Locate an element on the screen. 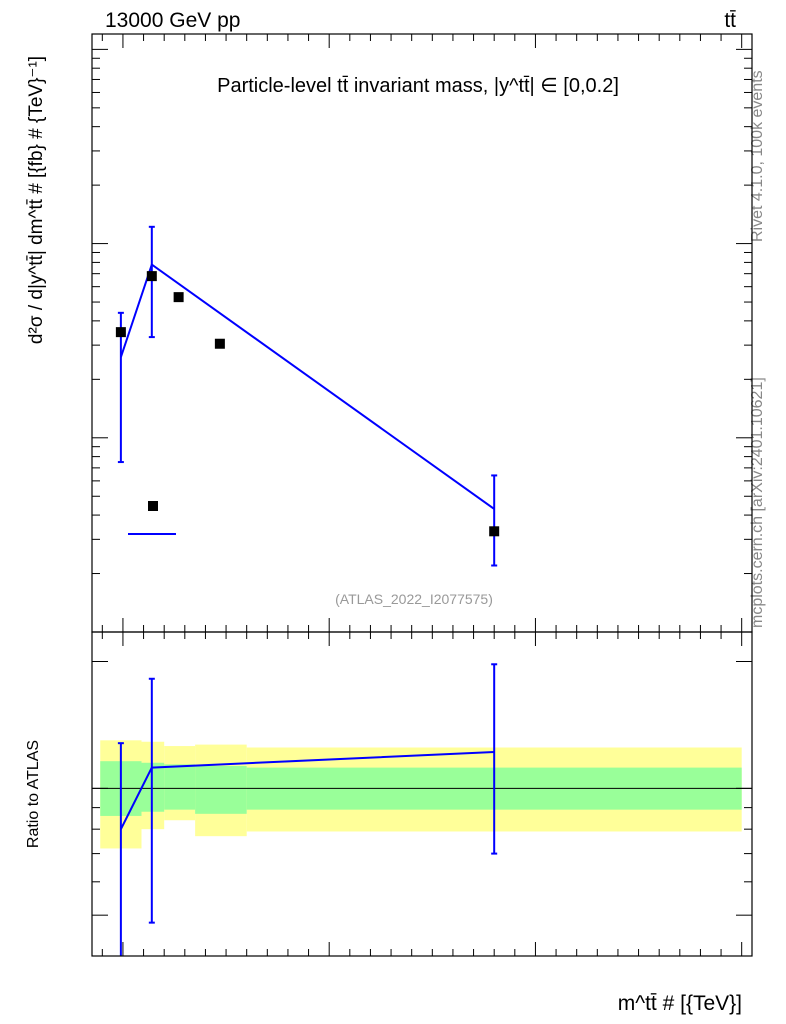 This screenshot has width=786, height=1024. rivet-label: Rivet 4.1.0, 100k events is located at coordinates (757, 156).